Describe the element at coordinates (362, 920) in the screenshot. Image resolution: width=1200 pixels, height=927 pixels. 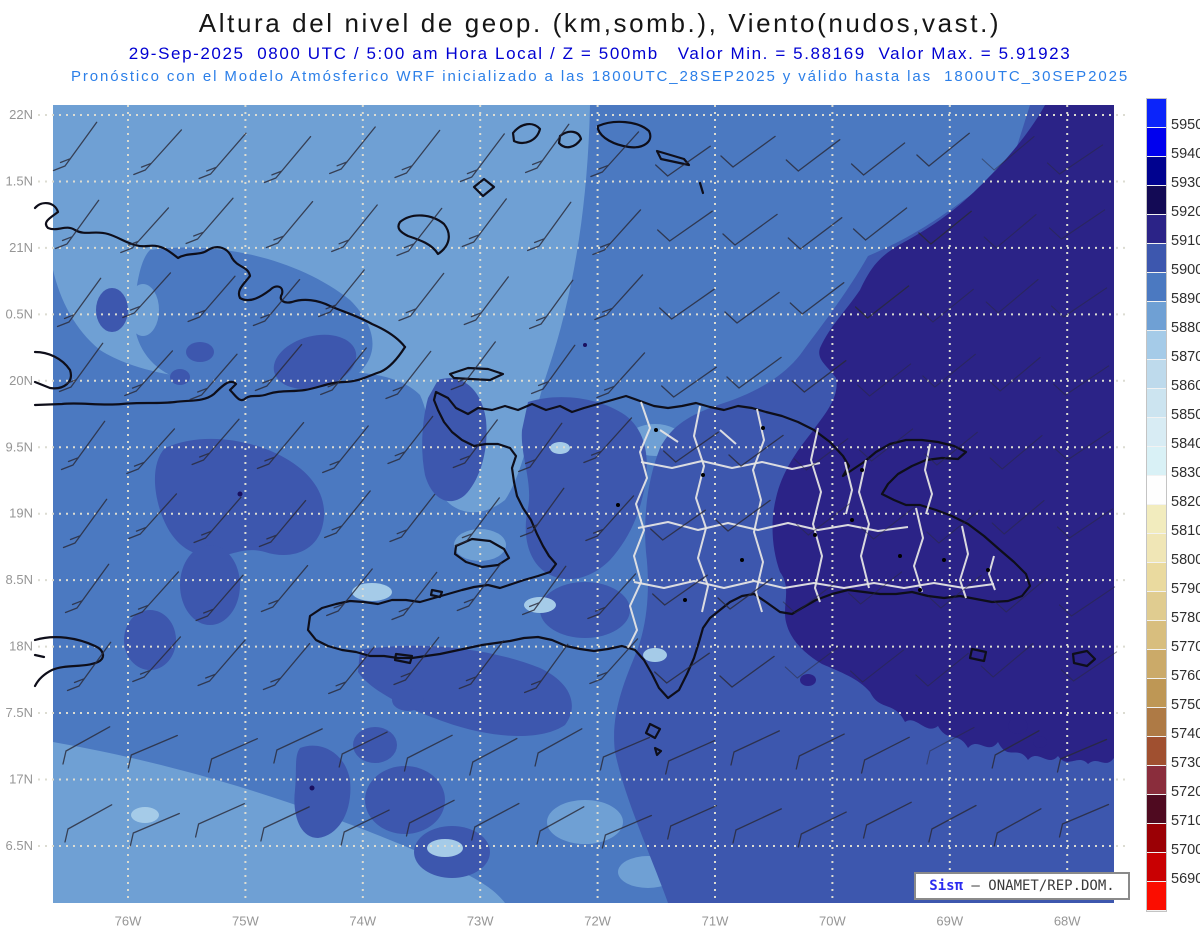
I see `svg-text: 74W` at that location.